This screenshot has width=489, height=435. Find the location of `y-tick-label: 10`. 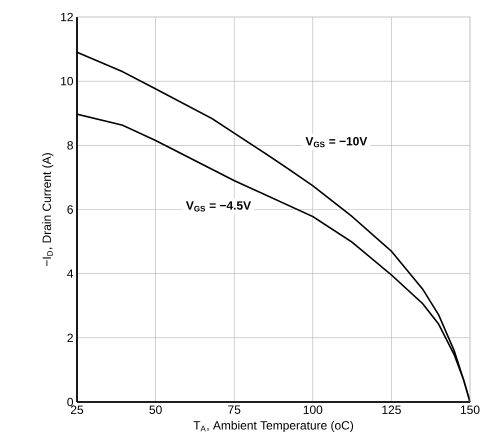

y-tick-label: 10 is located at coordinates (67, 81).